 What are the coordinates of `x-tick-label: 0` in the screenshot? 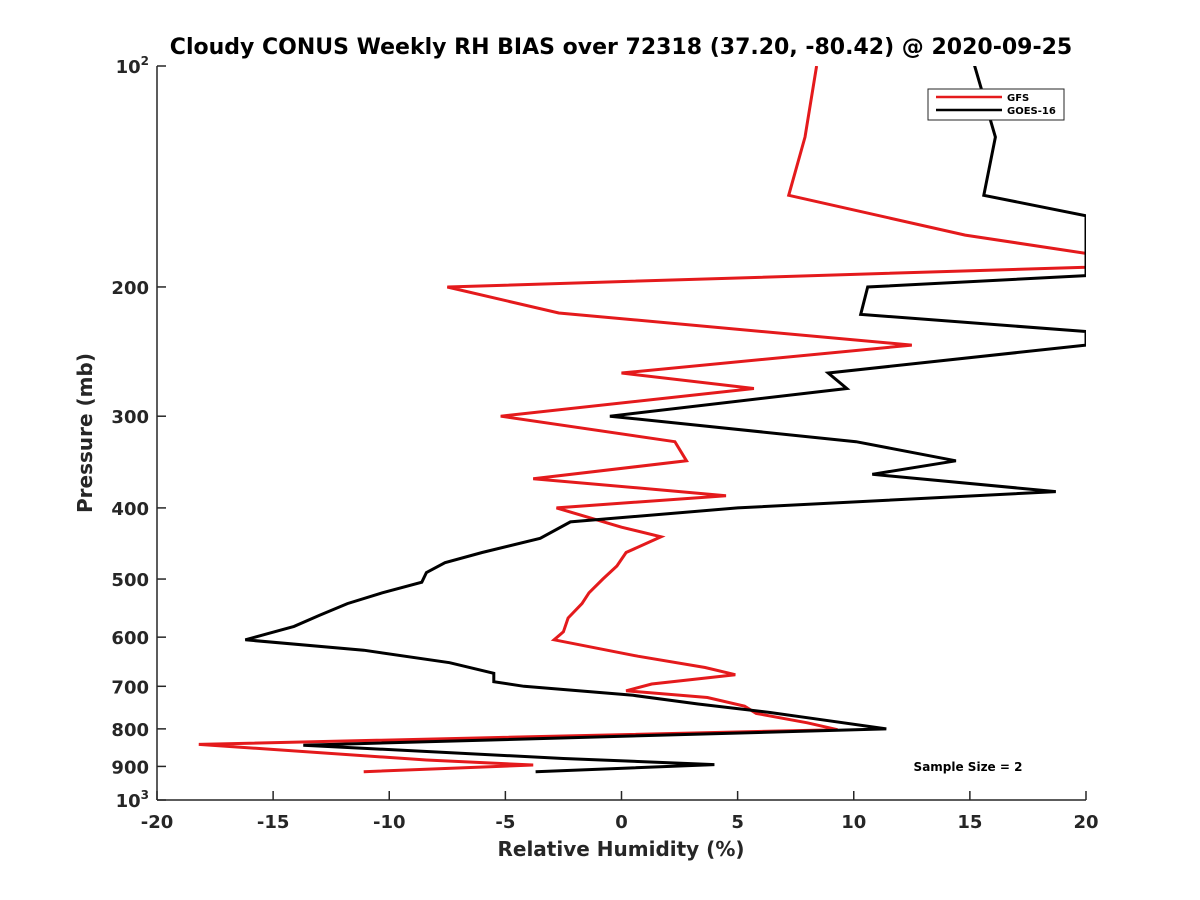 It's located at (621, 822).